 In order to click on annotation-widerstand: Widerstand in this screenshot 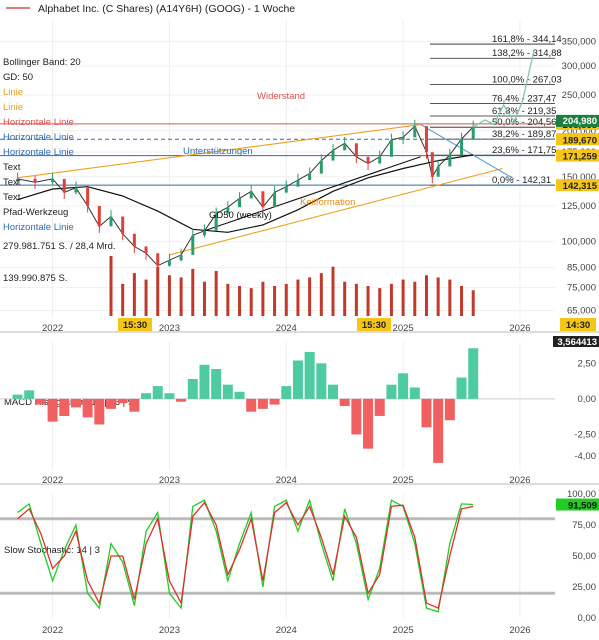, I will do `click(281, 96)`.